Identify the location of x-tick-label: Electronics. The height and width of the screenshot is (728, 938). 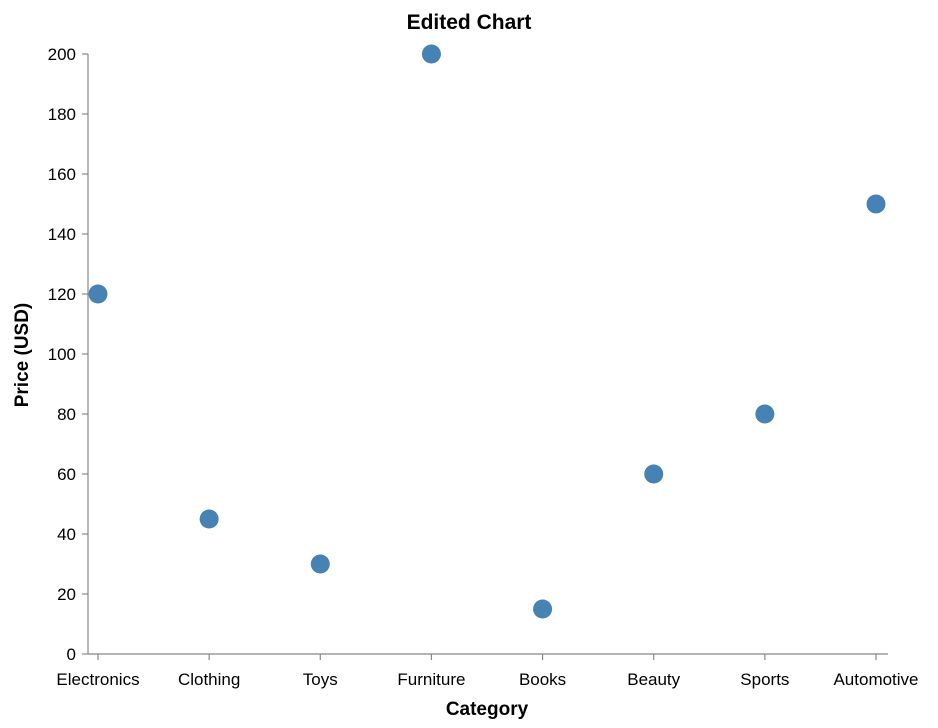
(97, 679).